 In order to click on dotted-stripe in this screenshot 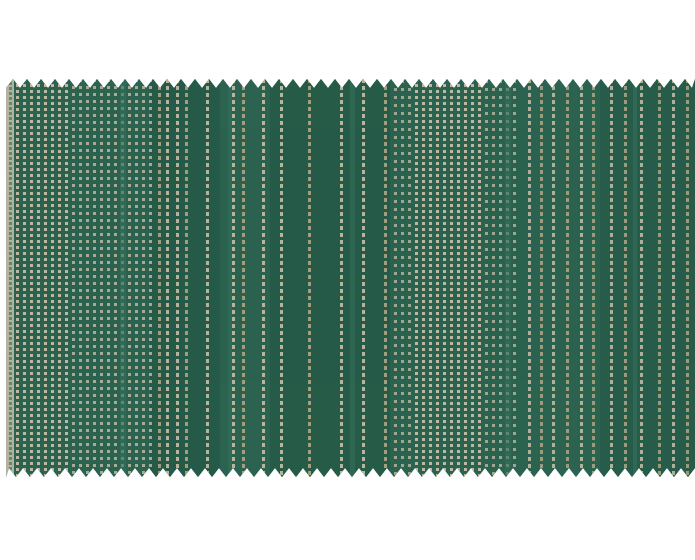, I will do `click(4, 276)`.